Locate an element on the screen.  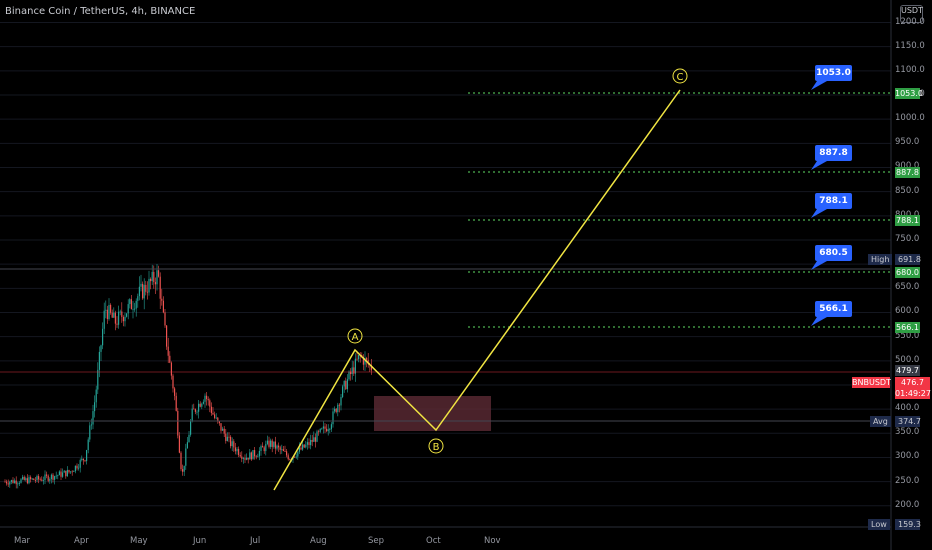
price-tick-label: 1000.0 is located at coordinates (910, 118).